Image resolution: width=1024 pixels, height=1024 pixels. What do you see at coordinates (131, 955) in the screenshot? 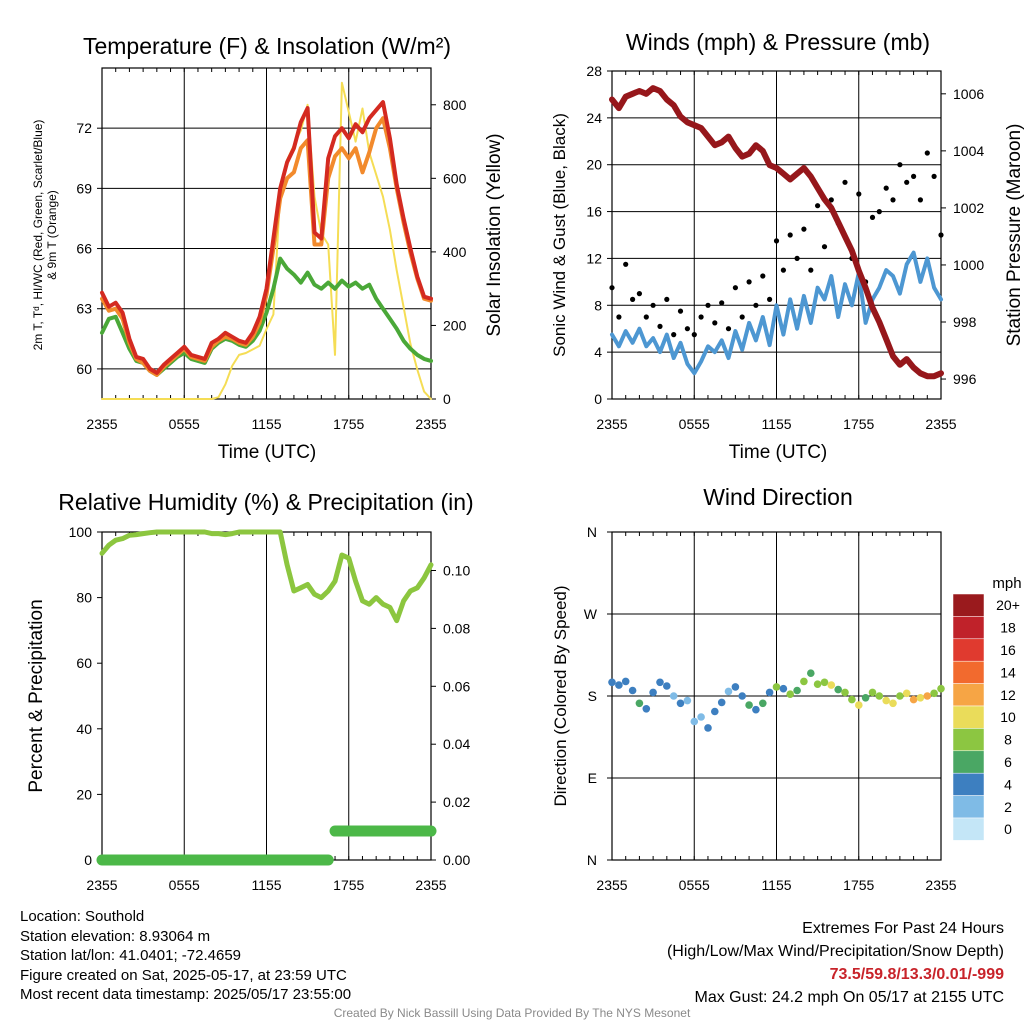
I see `latlon-text: Station lat/lon: 41.0401; -72.4659` at bounding box center [131, 955].